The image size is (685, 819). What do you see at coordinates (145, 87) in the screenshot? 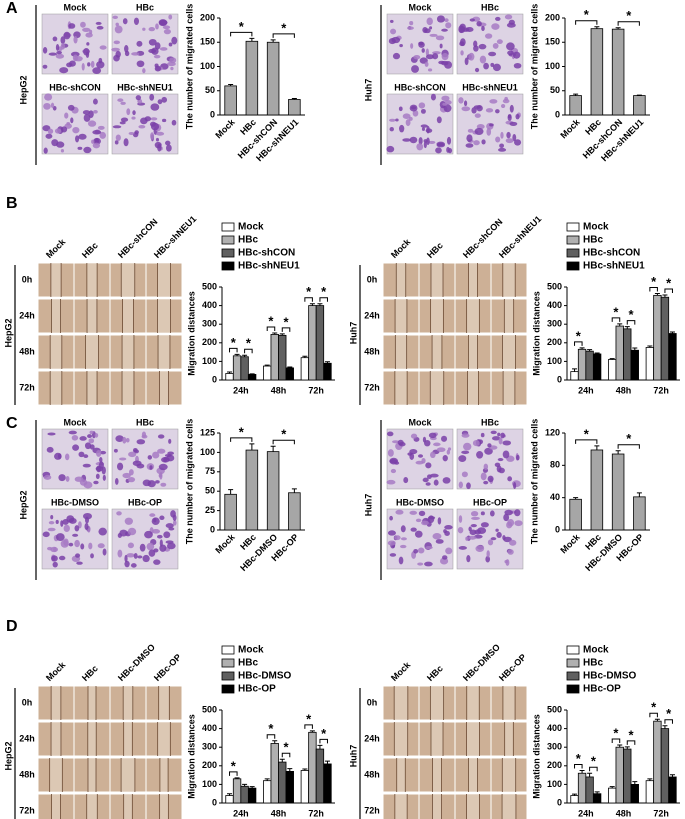
I see `image-label: HBc-shNEU1` at bounding box center [145, 87].